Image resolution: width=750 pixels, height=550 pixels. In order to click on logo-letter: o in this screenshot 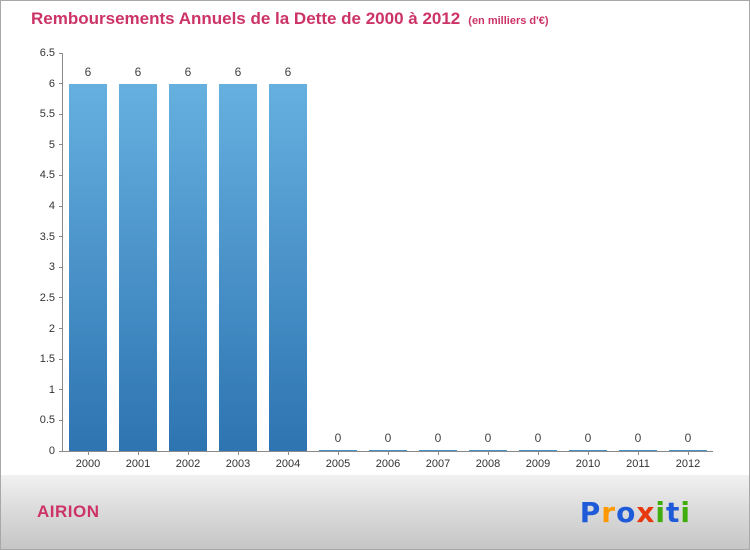, I will do `click(626, 512)`.